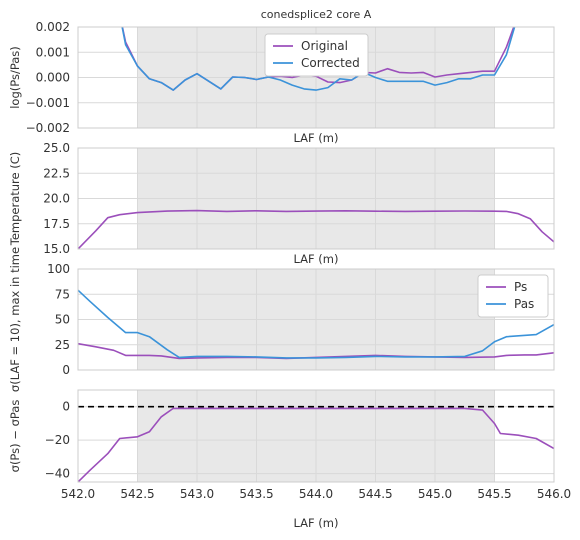 This screenshot has height=540, width=580. Describe the element at coordinates (56, 173) in the screenshot. I see `temperature-ytick-label: 22.5` at that location.